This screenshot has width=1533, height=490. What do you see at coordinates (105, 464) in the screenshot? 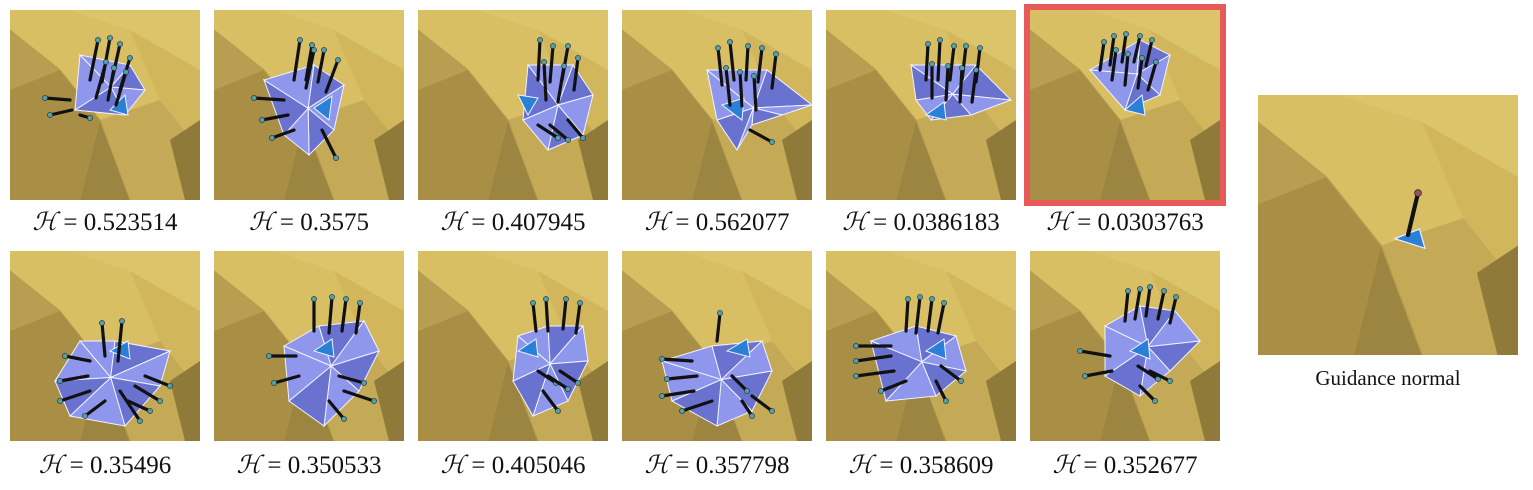
I see `caption-7: ℋ = 0.35496` at bounding box center [105, 464].